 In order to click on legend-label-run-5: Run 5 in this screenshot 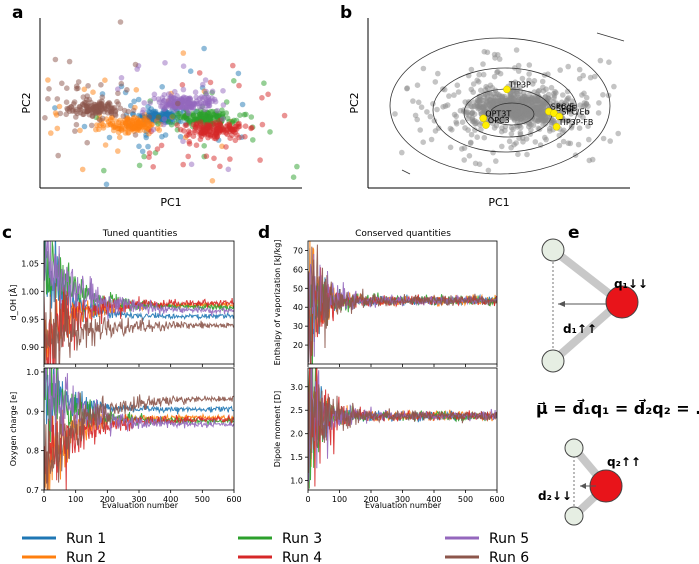, I will do `click(509, 539)`.